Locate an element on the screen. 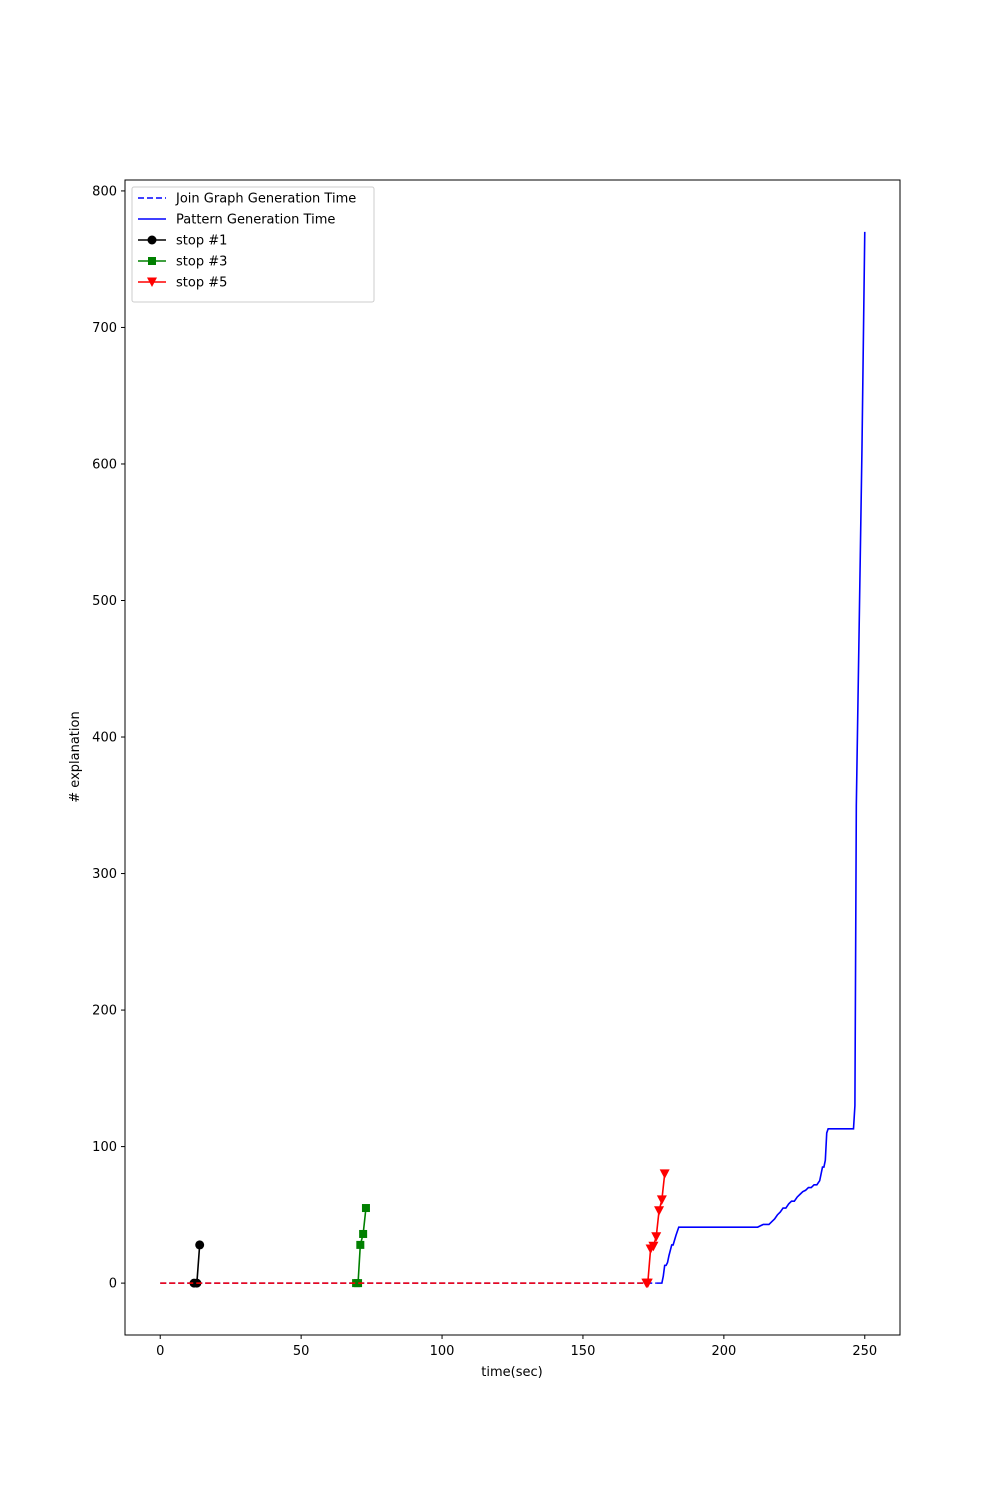  legend-label: Join Graph Generation Time is located at coordinates (265, 199).